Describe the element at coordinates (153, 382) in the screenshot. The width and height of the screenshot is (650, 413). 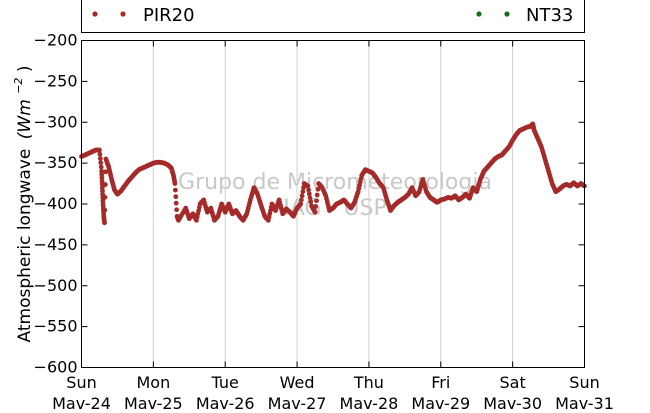
I see `x-tick-label-day: Mon` at that location.